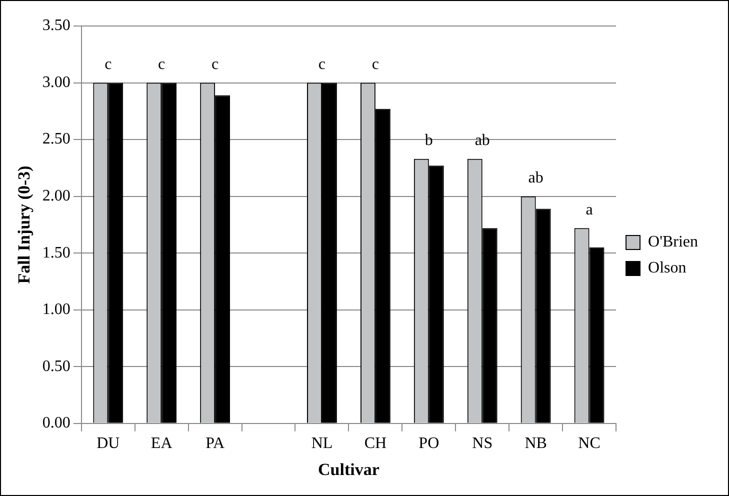  I want to click on x-tick-label: EA, so click(161, 443).